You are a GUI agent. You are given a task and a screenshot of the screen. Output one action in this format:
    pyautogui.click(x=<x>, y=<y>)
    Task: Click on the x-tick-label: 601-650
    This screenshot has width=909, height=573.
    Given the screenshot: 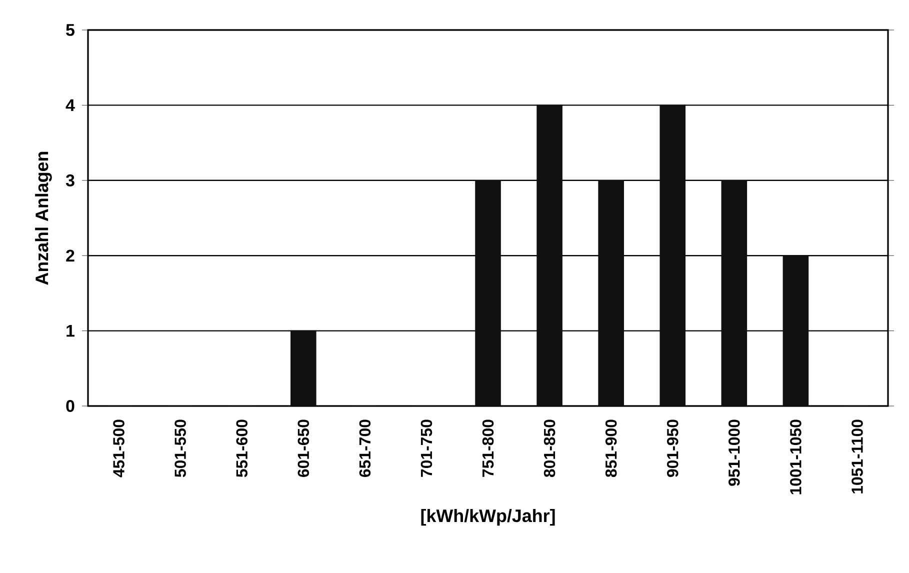 What is the action you would take?
    pyautogui.click(x=304, y=448)
    